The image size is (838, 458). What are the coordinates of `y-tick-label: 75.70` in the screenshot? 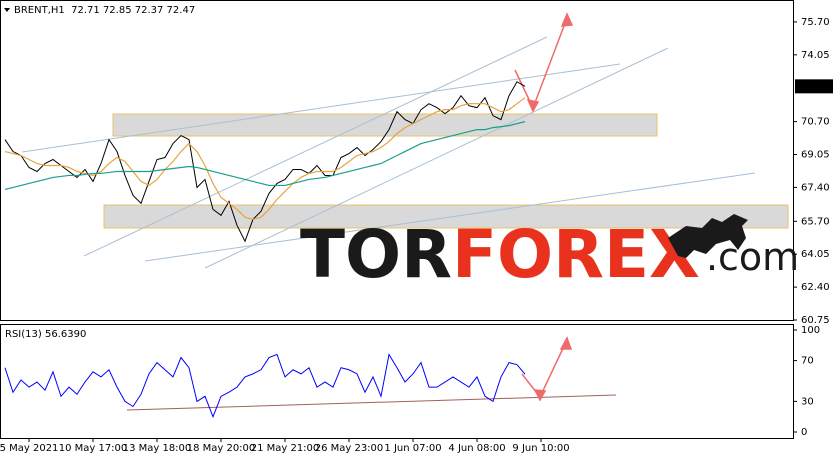 It's located at (815, 22).